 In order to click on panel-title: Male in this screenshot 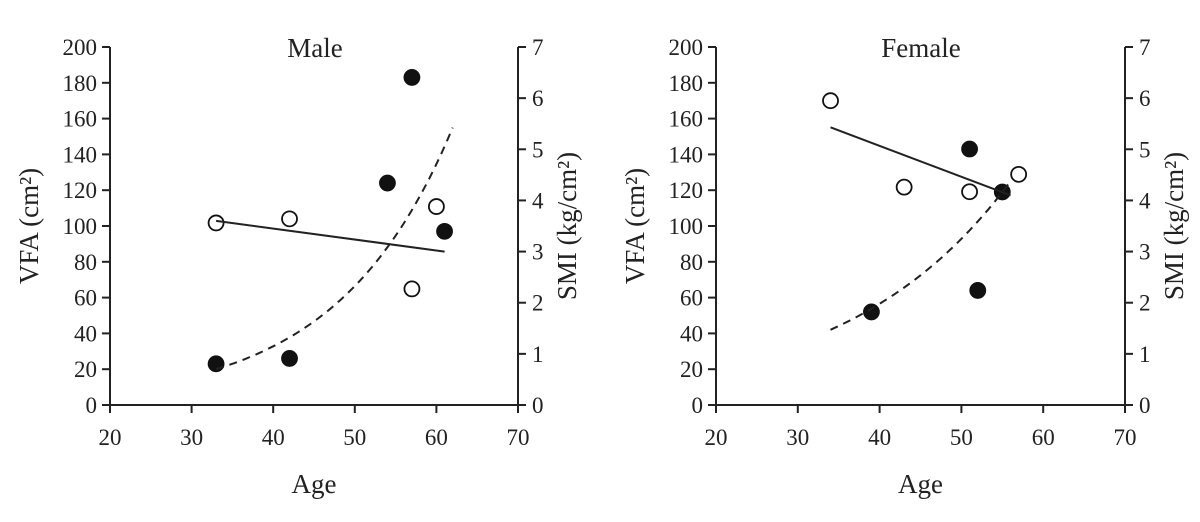, I will do `click(314, 48)`.